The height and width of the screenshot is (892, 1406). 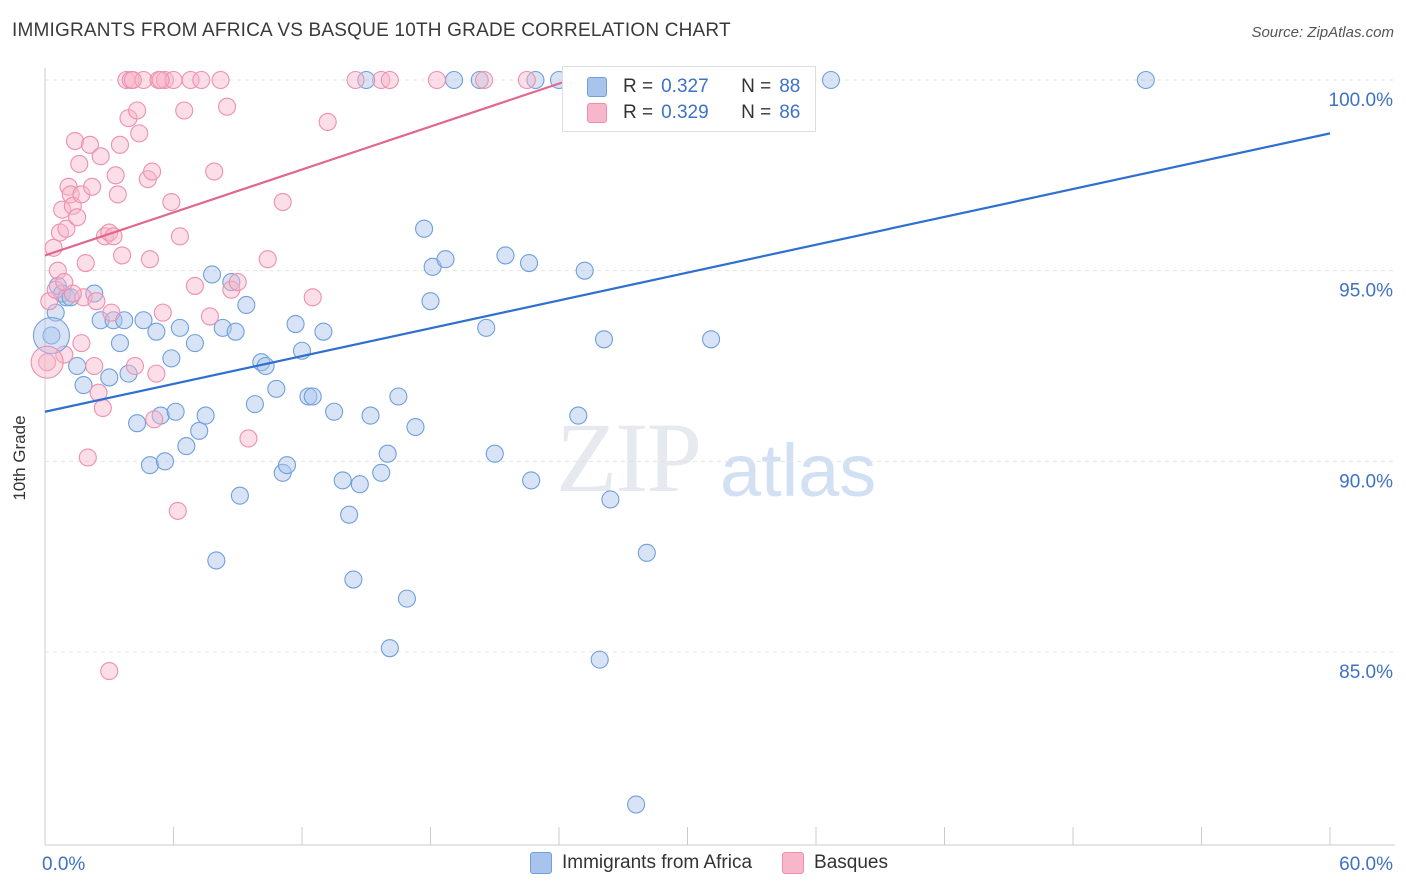 I want to click on legend-r-value: 0.329, so click(x=685, y=112).